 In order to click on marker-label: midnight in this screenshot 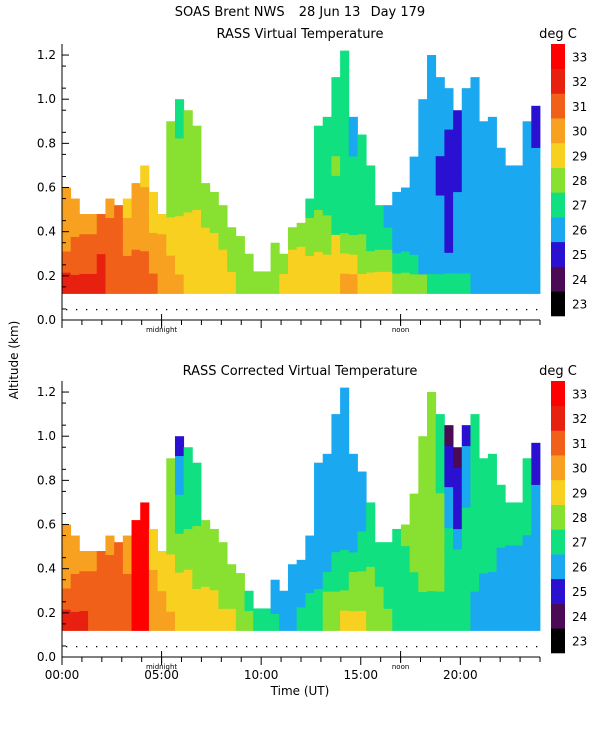, I will do `click(161, 667)`.